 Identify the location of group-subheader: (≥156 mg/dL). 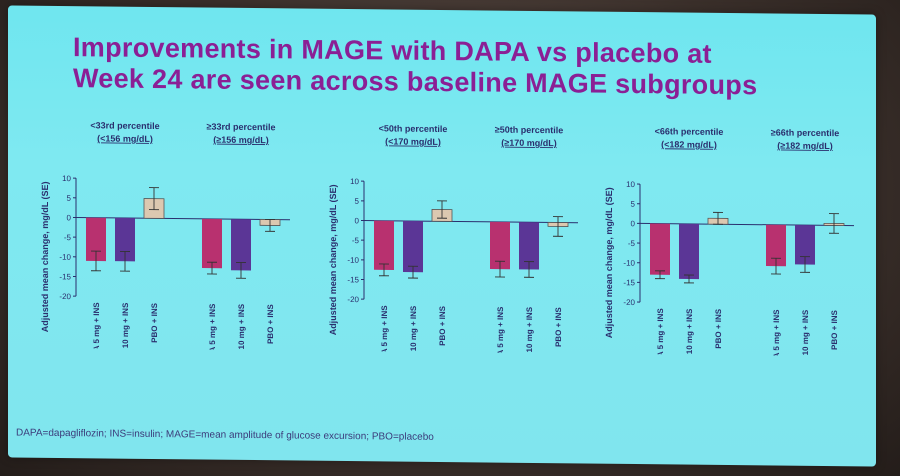
(240, 140).